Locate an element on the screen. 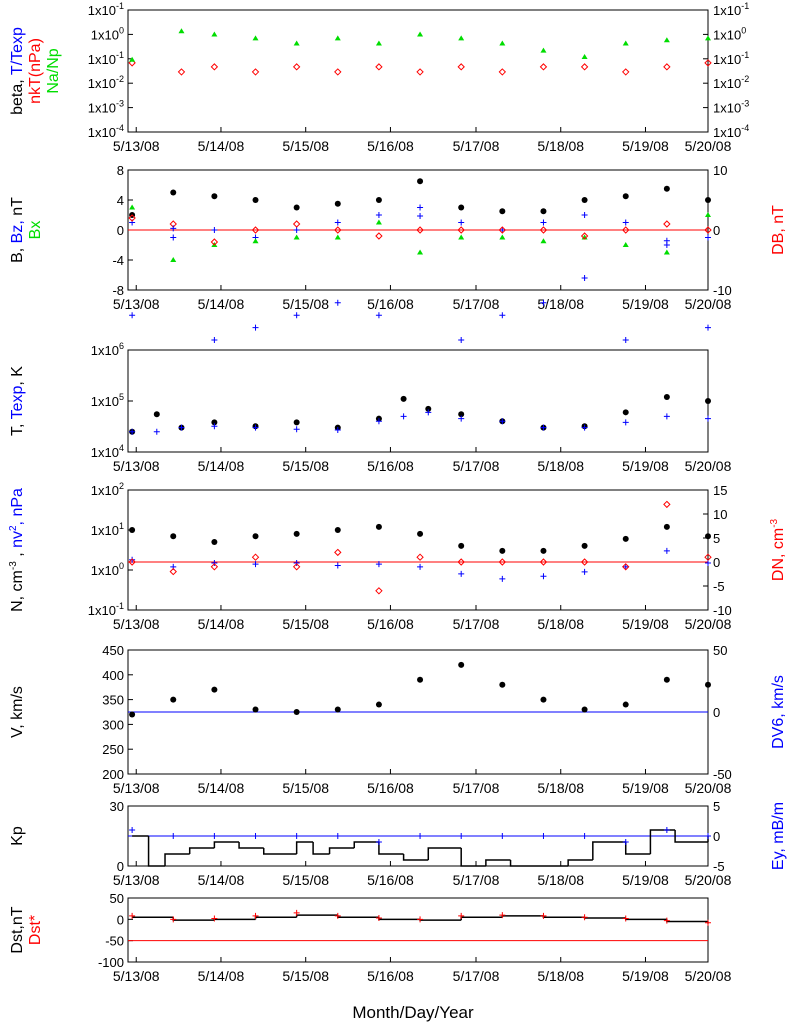  y-axis-label: B, Bz, nT is located at coordinates (17, 230).